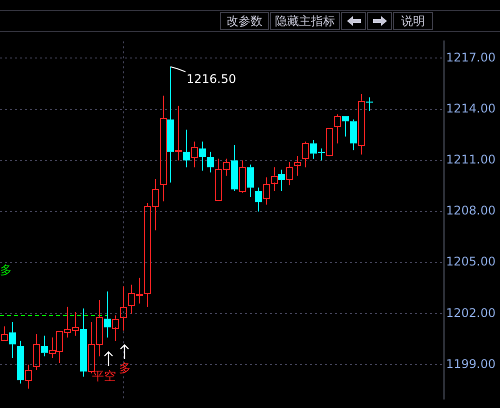 This screenshot has height=408, width=500. What do you see at coordinates (244, 21) in the screenshot?
I see `text: 改参数` at bounding box center [244, 21].